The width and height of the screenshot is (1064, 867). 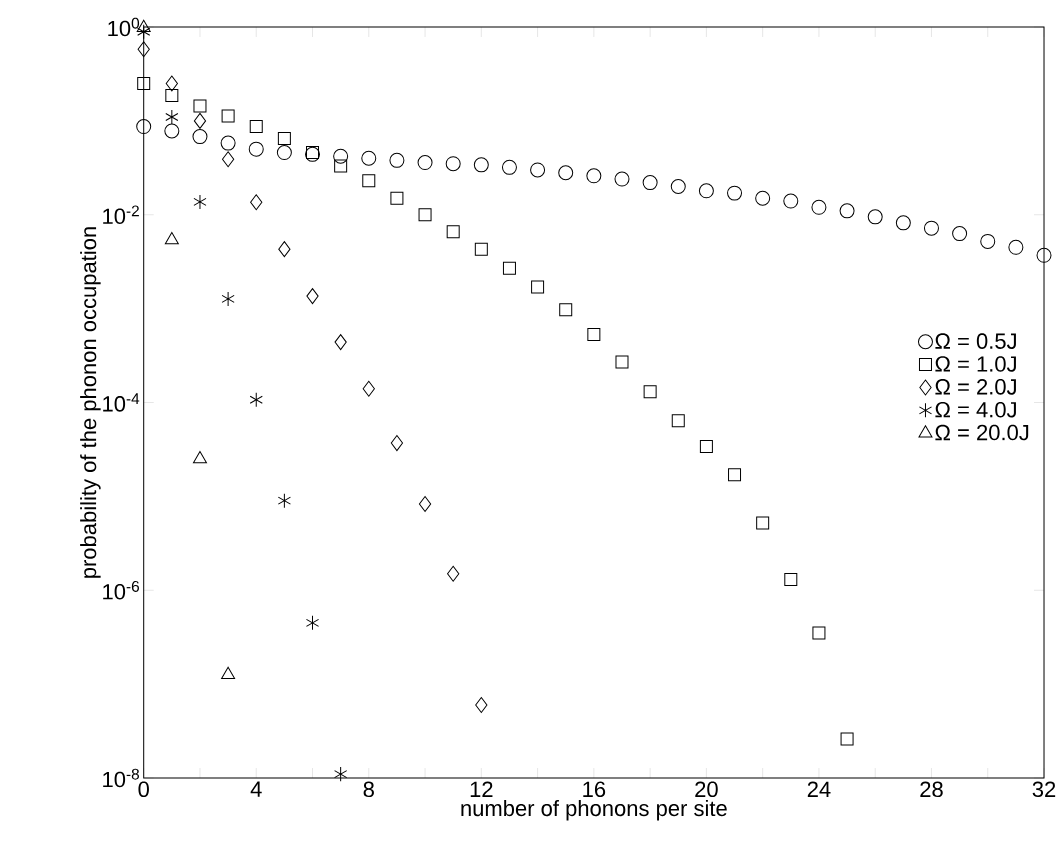 What do you see at coordinates (481, 789) in the screenshot?
I see `x-tick-label: 12` at bounding box center [481, 789].